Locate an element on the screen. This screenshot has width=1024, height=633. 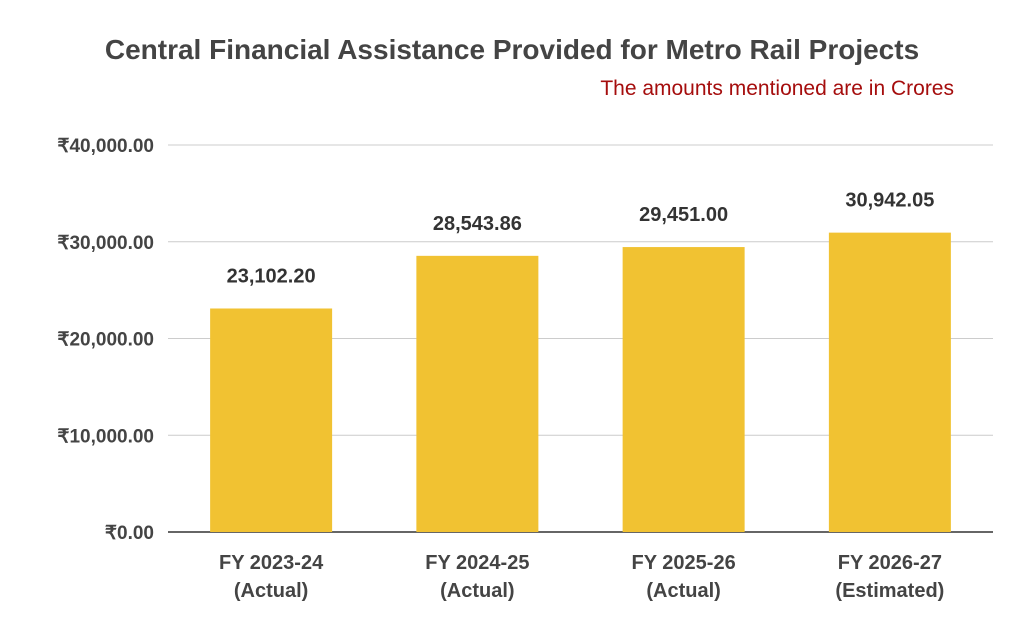
y-tick-label: ₹0.00 is located at coordinates (129, 533).